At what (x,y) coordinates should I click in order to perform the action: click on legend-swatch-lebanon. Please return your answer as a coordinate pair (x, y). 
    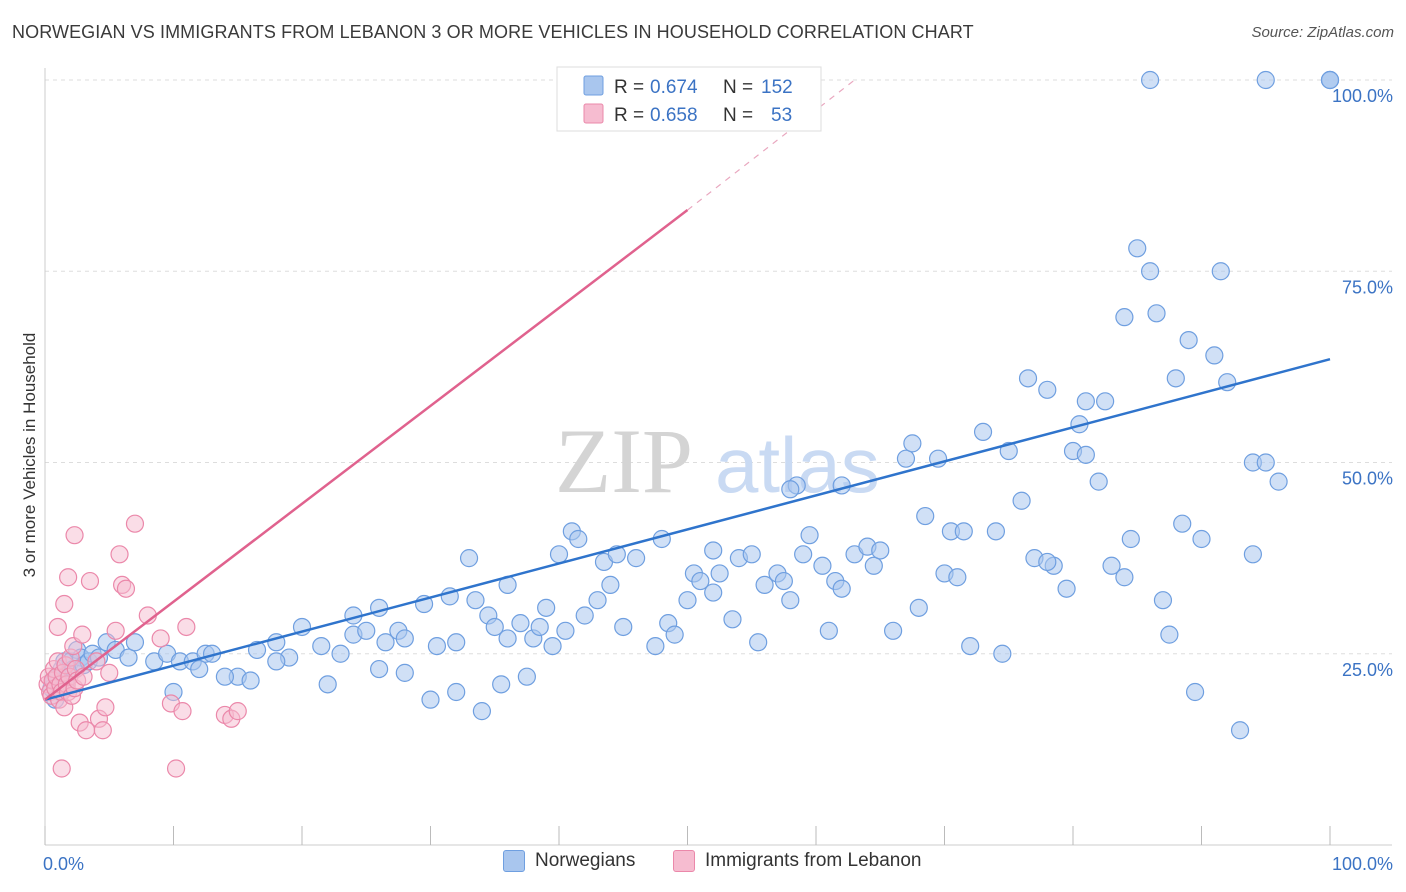
    Looking at the image, I should click on (684, 861).